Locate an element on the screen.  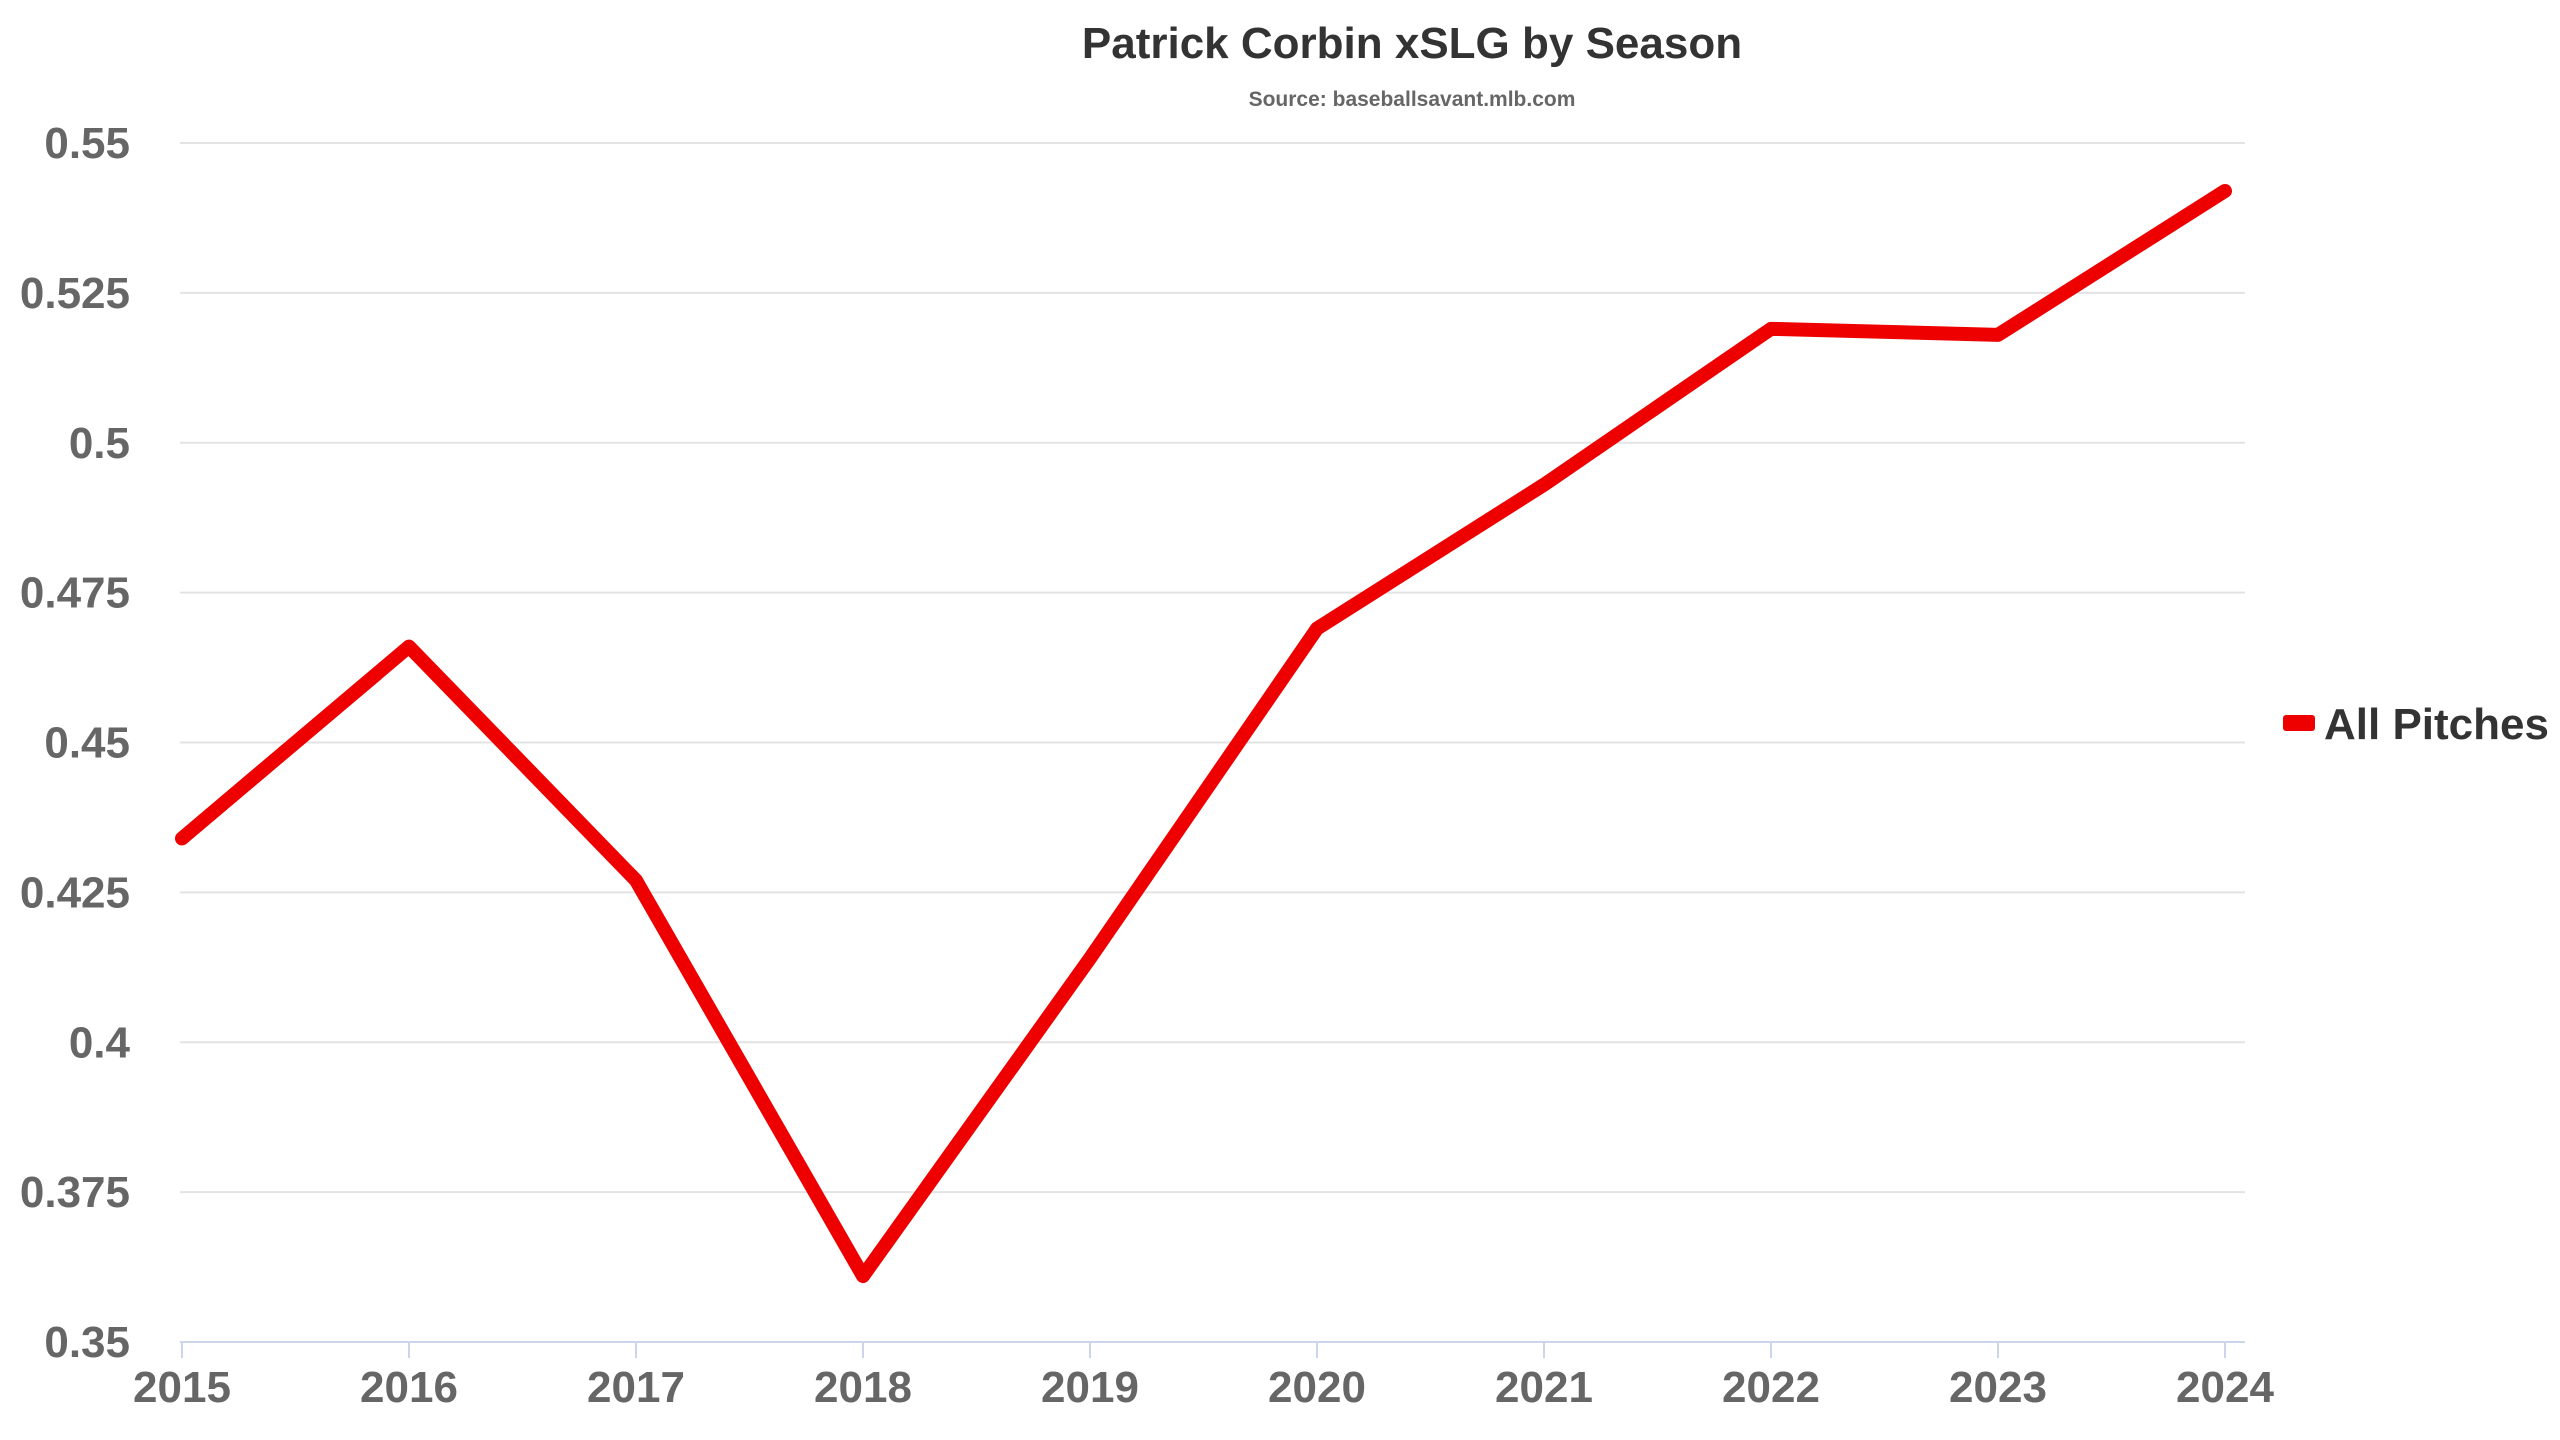
x-tick-label: 2018 is located at coordinates (863, 1387).